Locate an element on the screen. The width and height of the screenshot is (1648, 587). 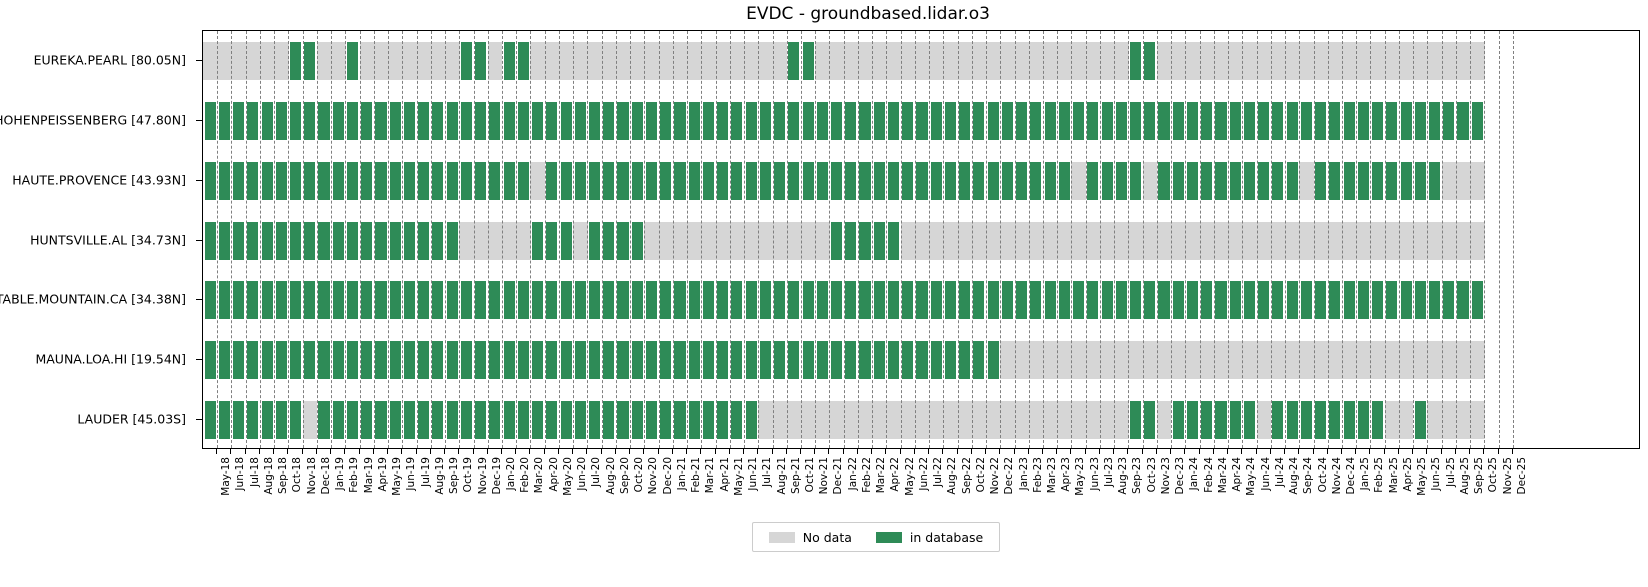
y-axis-tick-mark is located at coordinates (199, 180).